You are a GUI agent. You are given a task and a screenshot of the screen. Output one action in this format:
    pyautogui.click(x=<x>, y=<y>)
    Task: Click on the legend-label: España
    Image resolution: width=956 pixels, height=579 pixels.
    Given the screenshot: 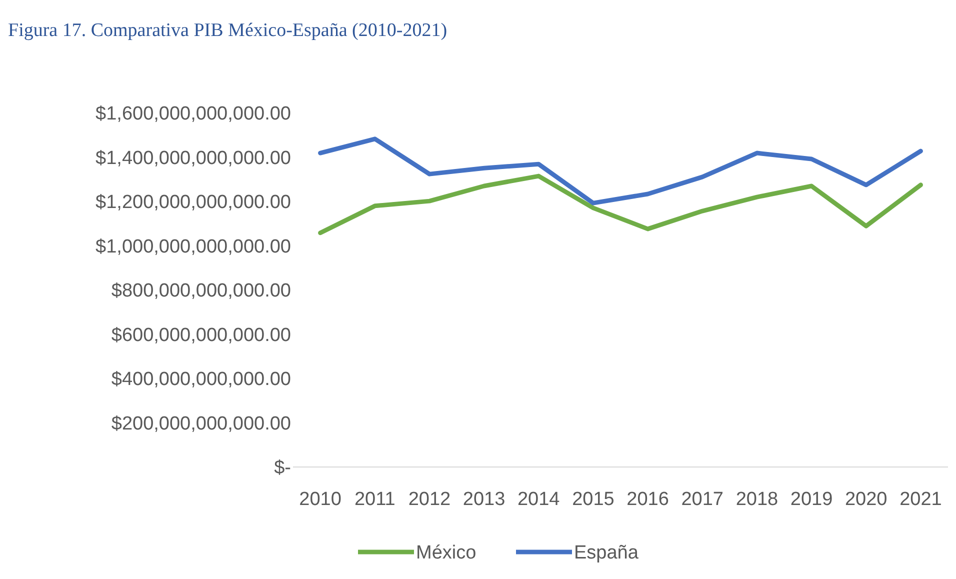 What is the action you would take?
    pyautogui.click(x=606, y=553)
    